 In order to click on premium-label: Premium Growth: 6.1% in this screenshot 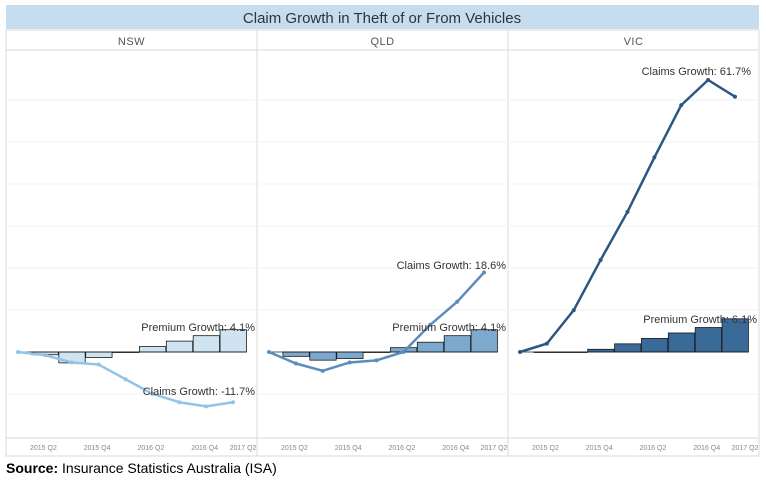, I will do `click(700, 320)`.